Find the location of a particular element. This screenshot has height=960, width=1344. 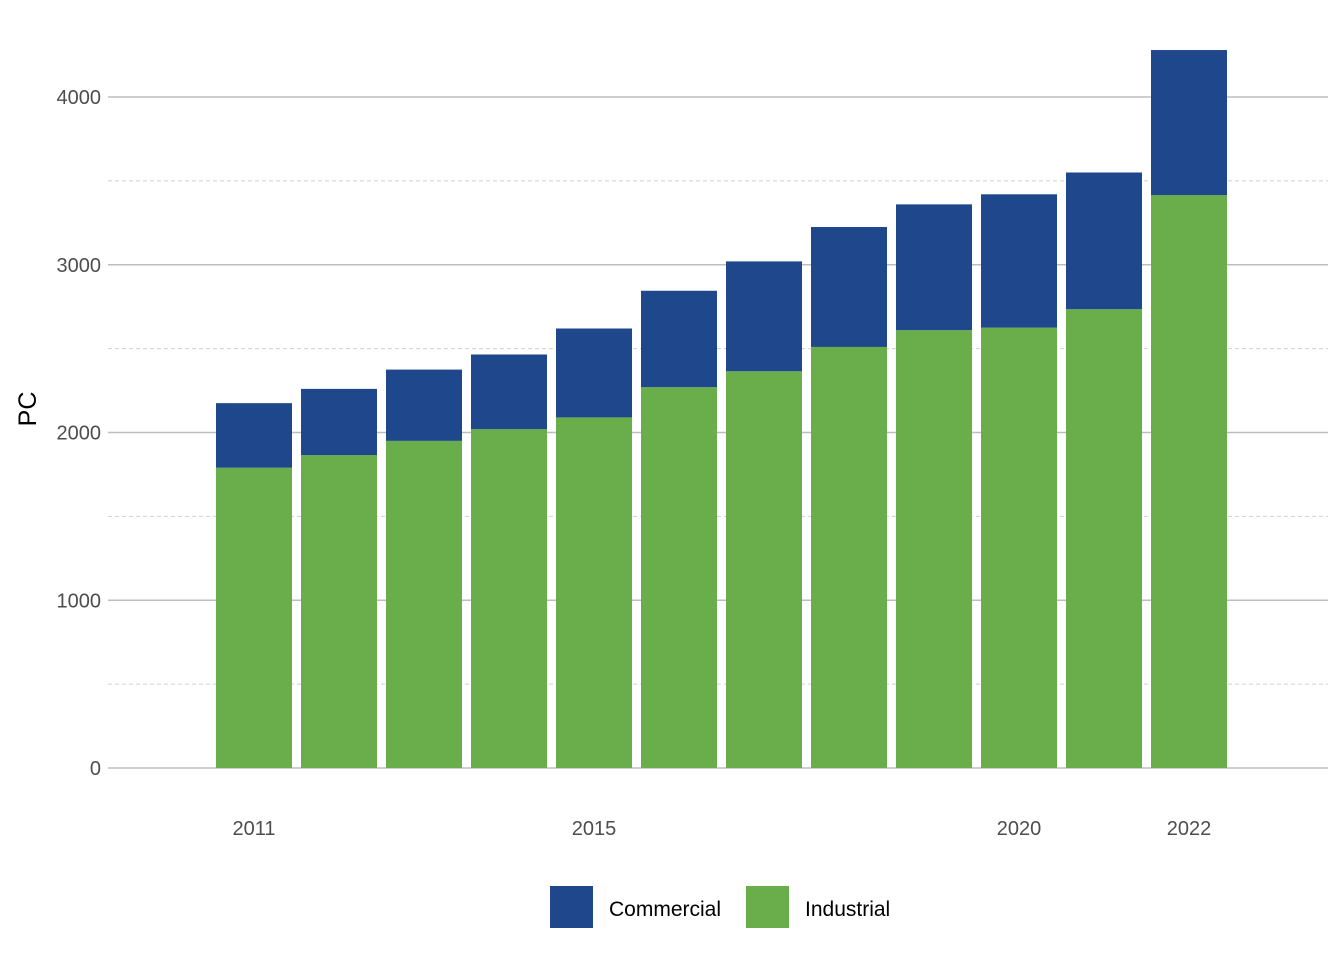

x-tick-label: 2020 is located at coordinates (1019, 829).